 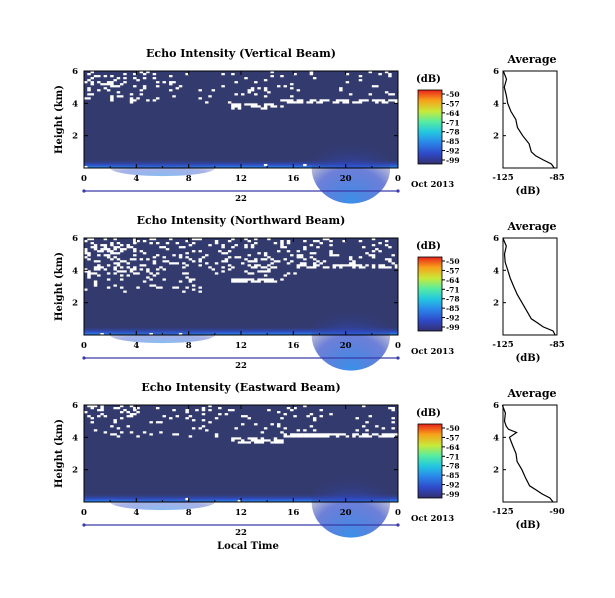 I want to click on x-axis-label: Local Time, so click(x=248, y=546).